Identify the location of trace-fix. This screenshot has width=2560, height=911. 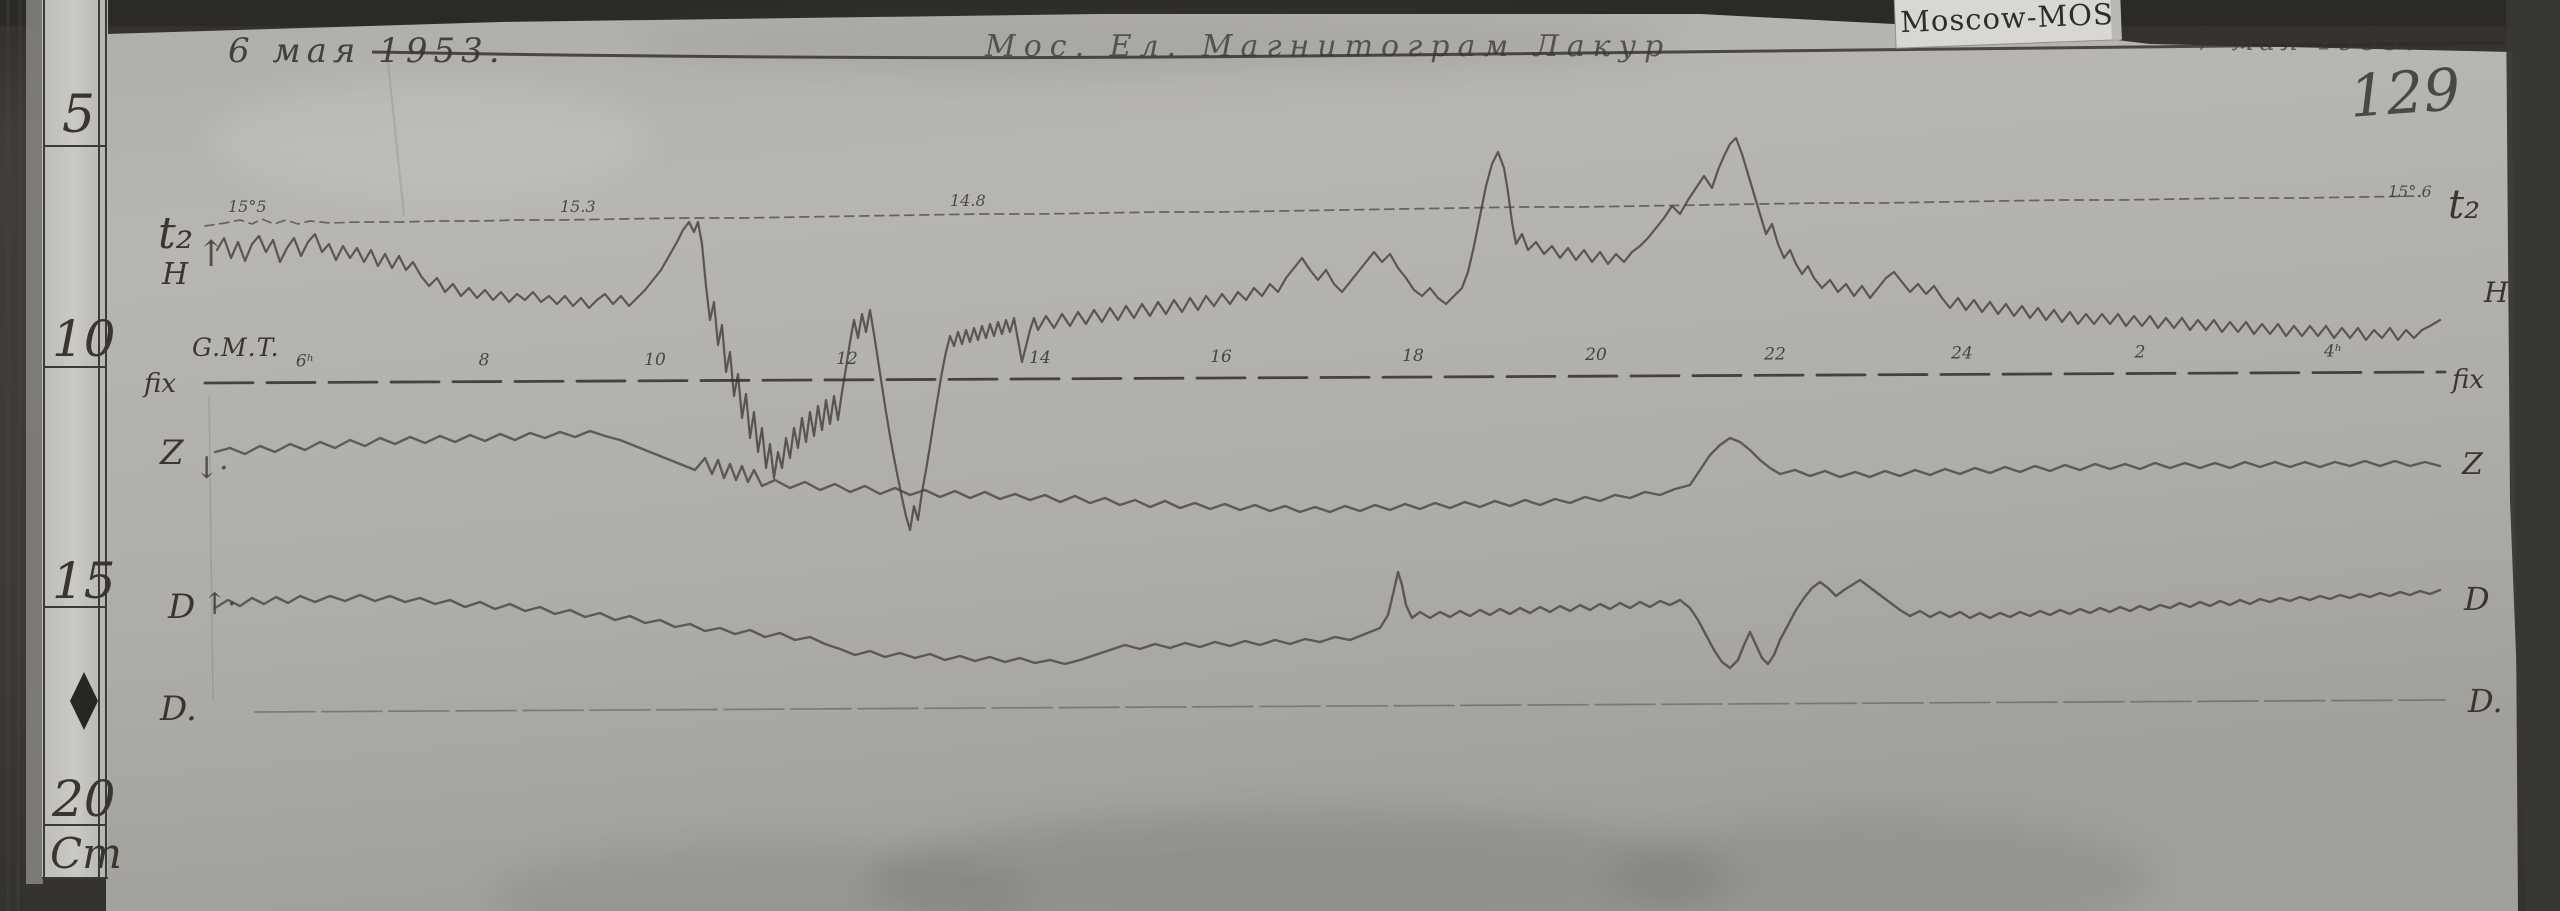
(1325, 377).